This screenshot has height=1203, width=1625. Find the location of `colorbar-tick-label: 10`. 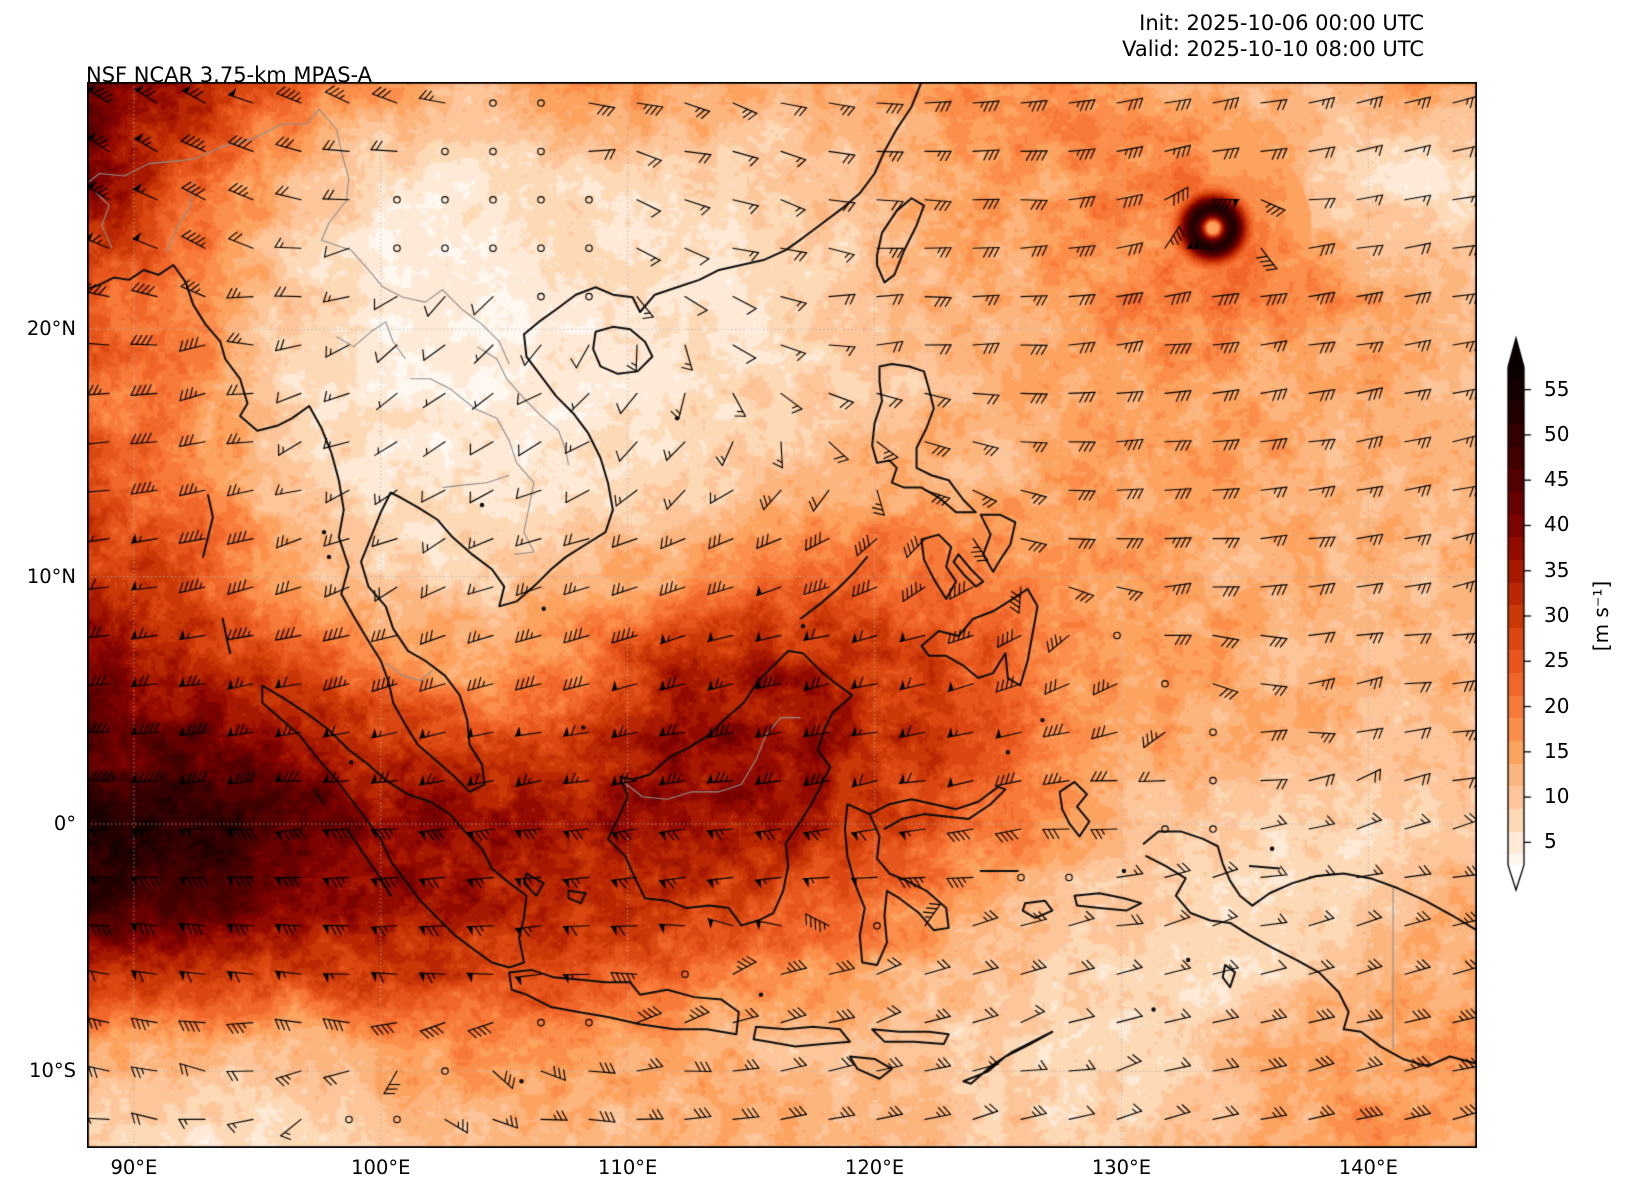

colorbar-tick-label: 10 is located at coordinates (1557, 796).